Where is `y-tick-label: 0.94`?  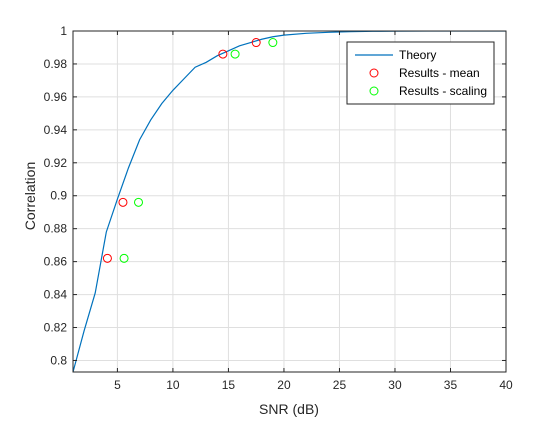
y-tick-label: 0.94 is located at coordinates (56, 130).